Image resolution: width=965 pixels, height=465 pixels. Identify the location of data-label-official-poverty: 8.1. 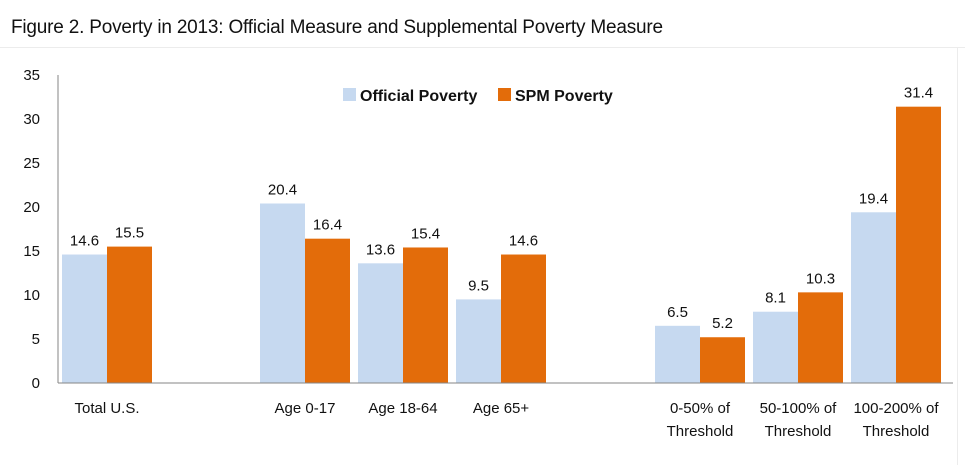
(775, 298).